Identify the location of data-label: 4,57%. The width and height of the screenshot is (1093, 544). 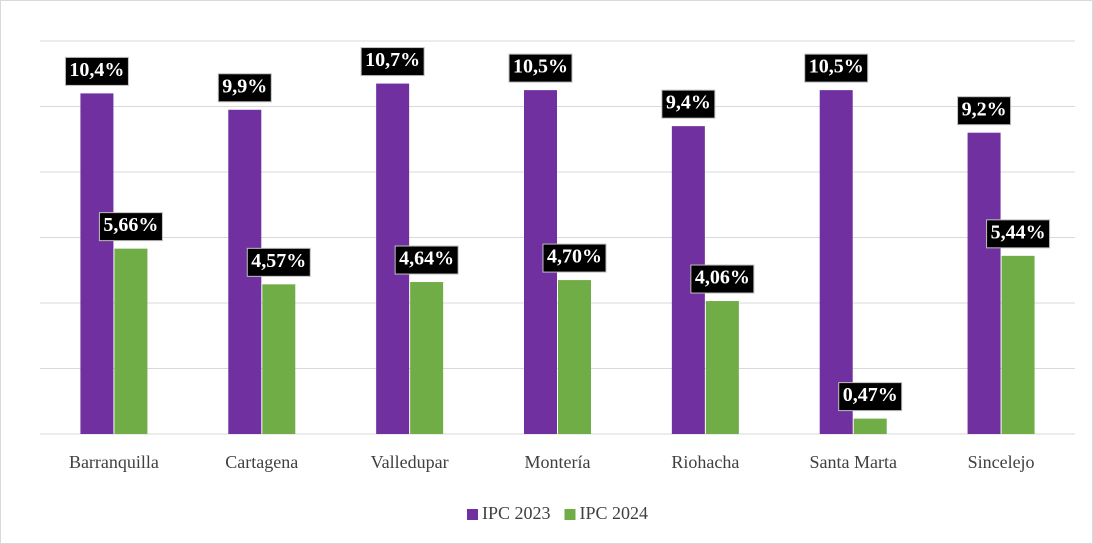
(278, 262).